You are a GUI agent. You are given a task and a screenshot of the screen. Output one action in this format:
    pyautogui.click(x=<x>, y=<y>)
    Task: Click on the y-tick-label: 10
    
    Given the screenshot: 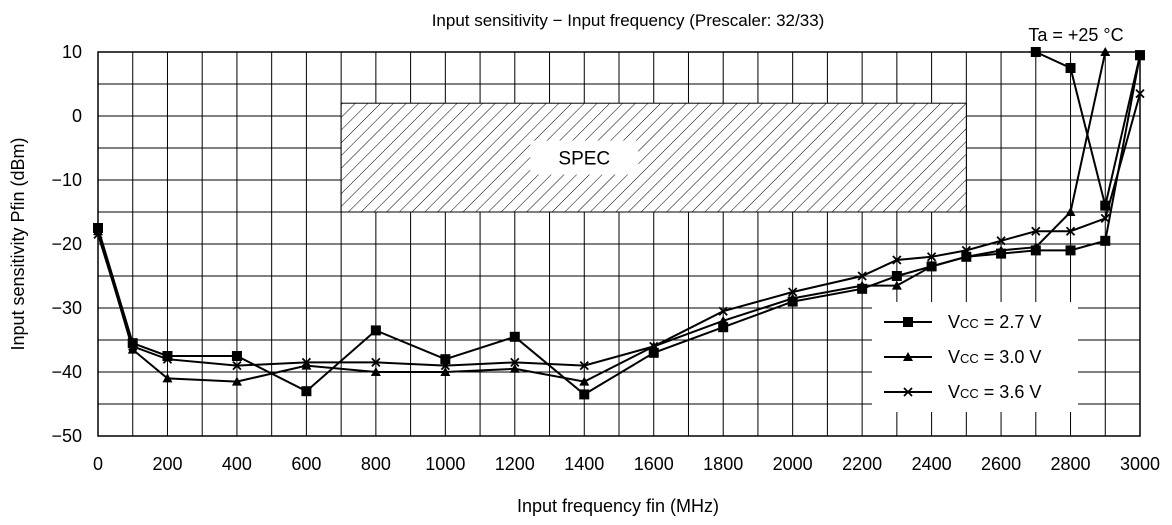 What is the action you would take?
    pyautogui.click(x=72, y=52)
    